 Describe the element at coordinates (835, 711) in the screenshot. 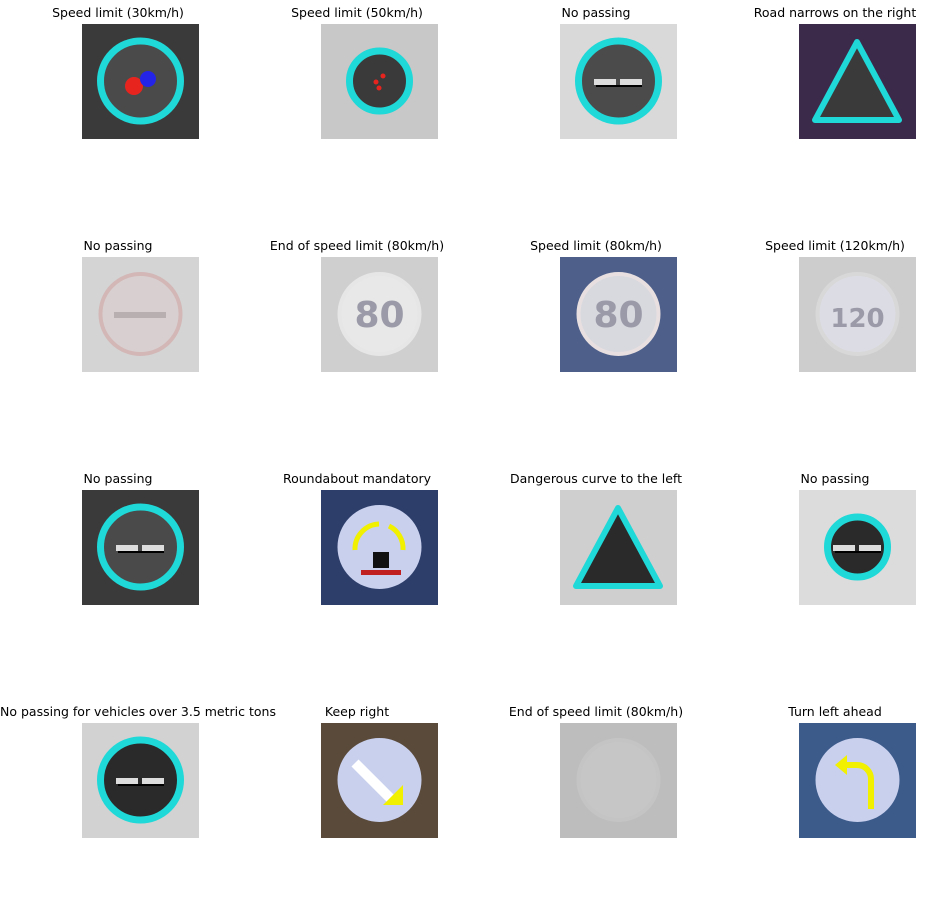

I see `image-title: Turn left ahead` at that location.